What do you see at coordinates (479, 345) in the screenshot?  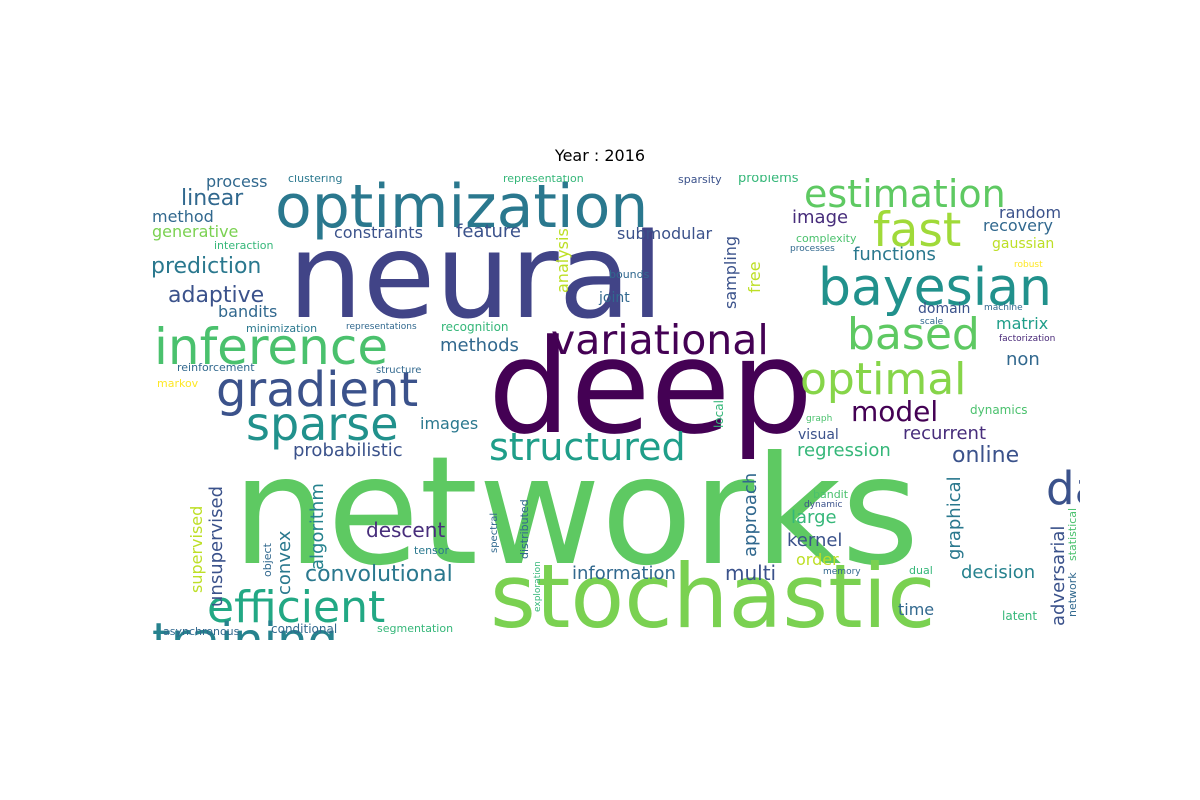 I see `word-methods: methods` at bounding box center [479, 345].